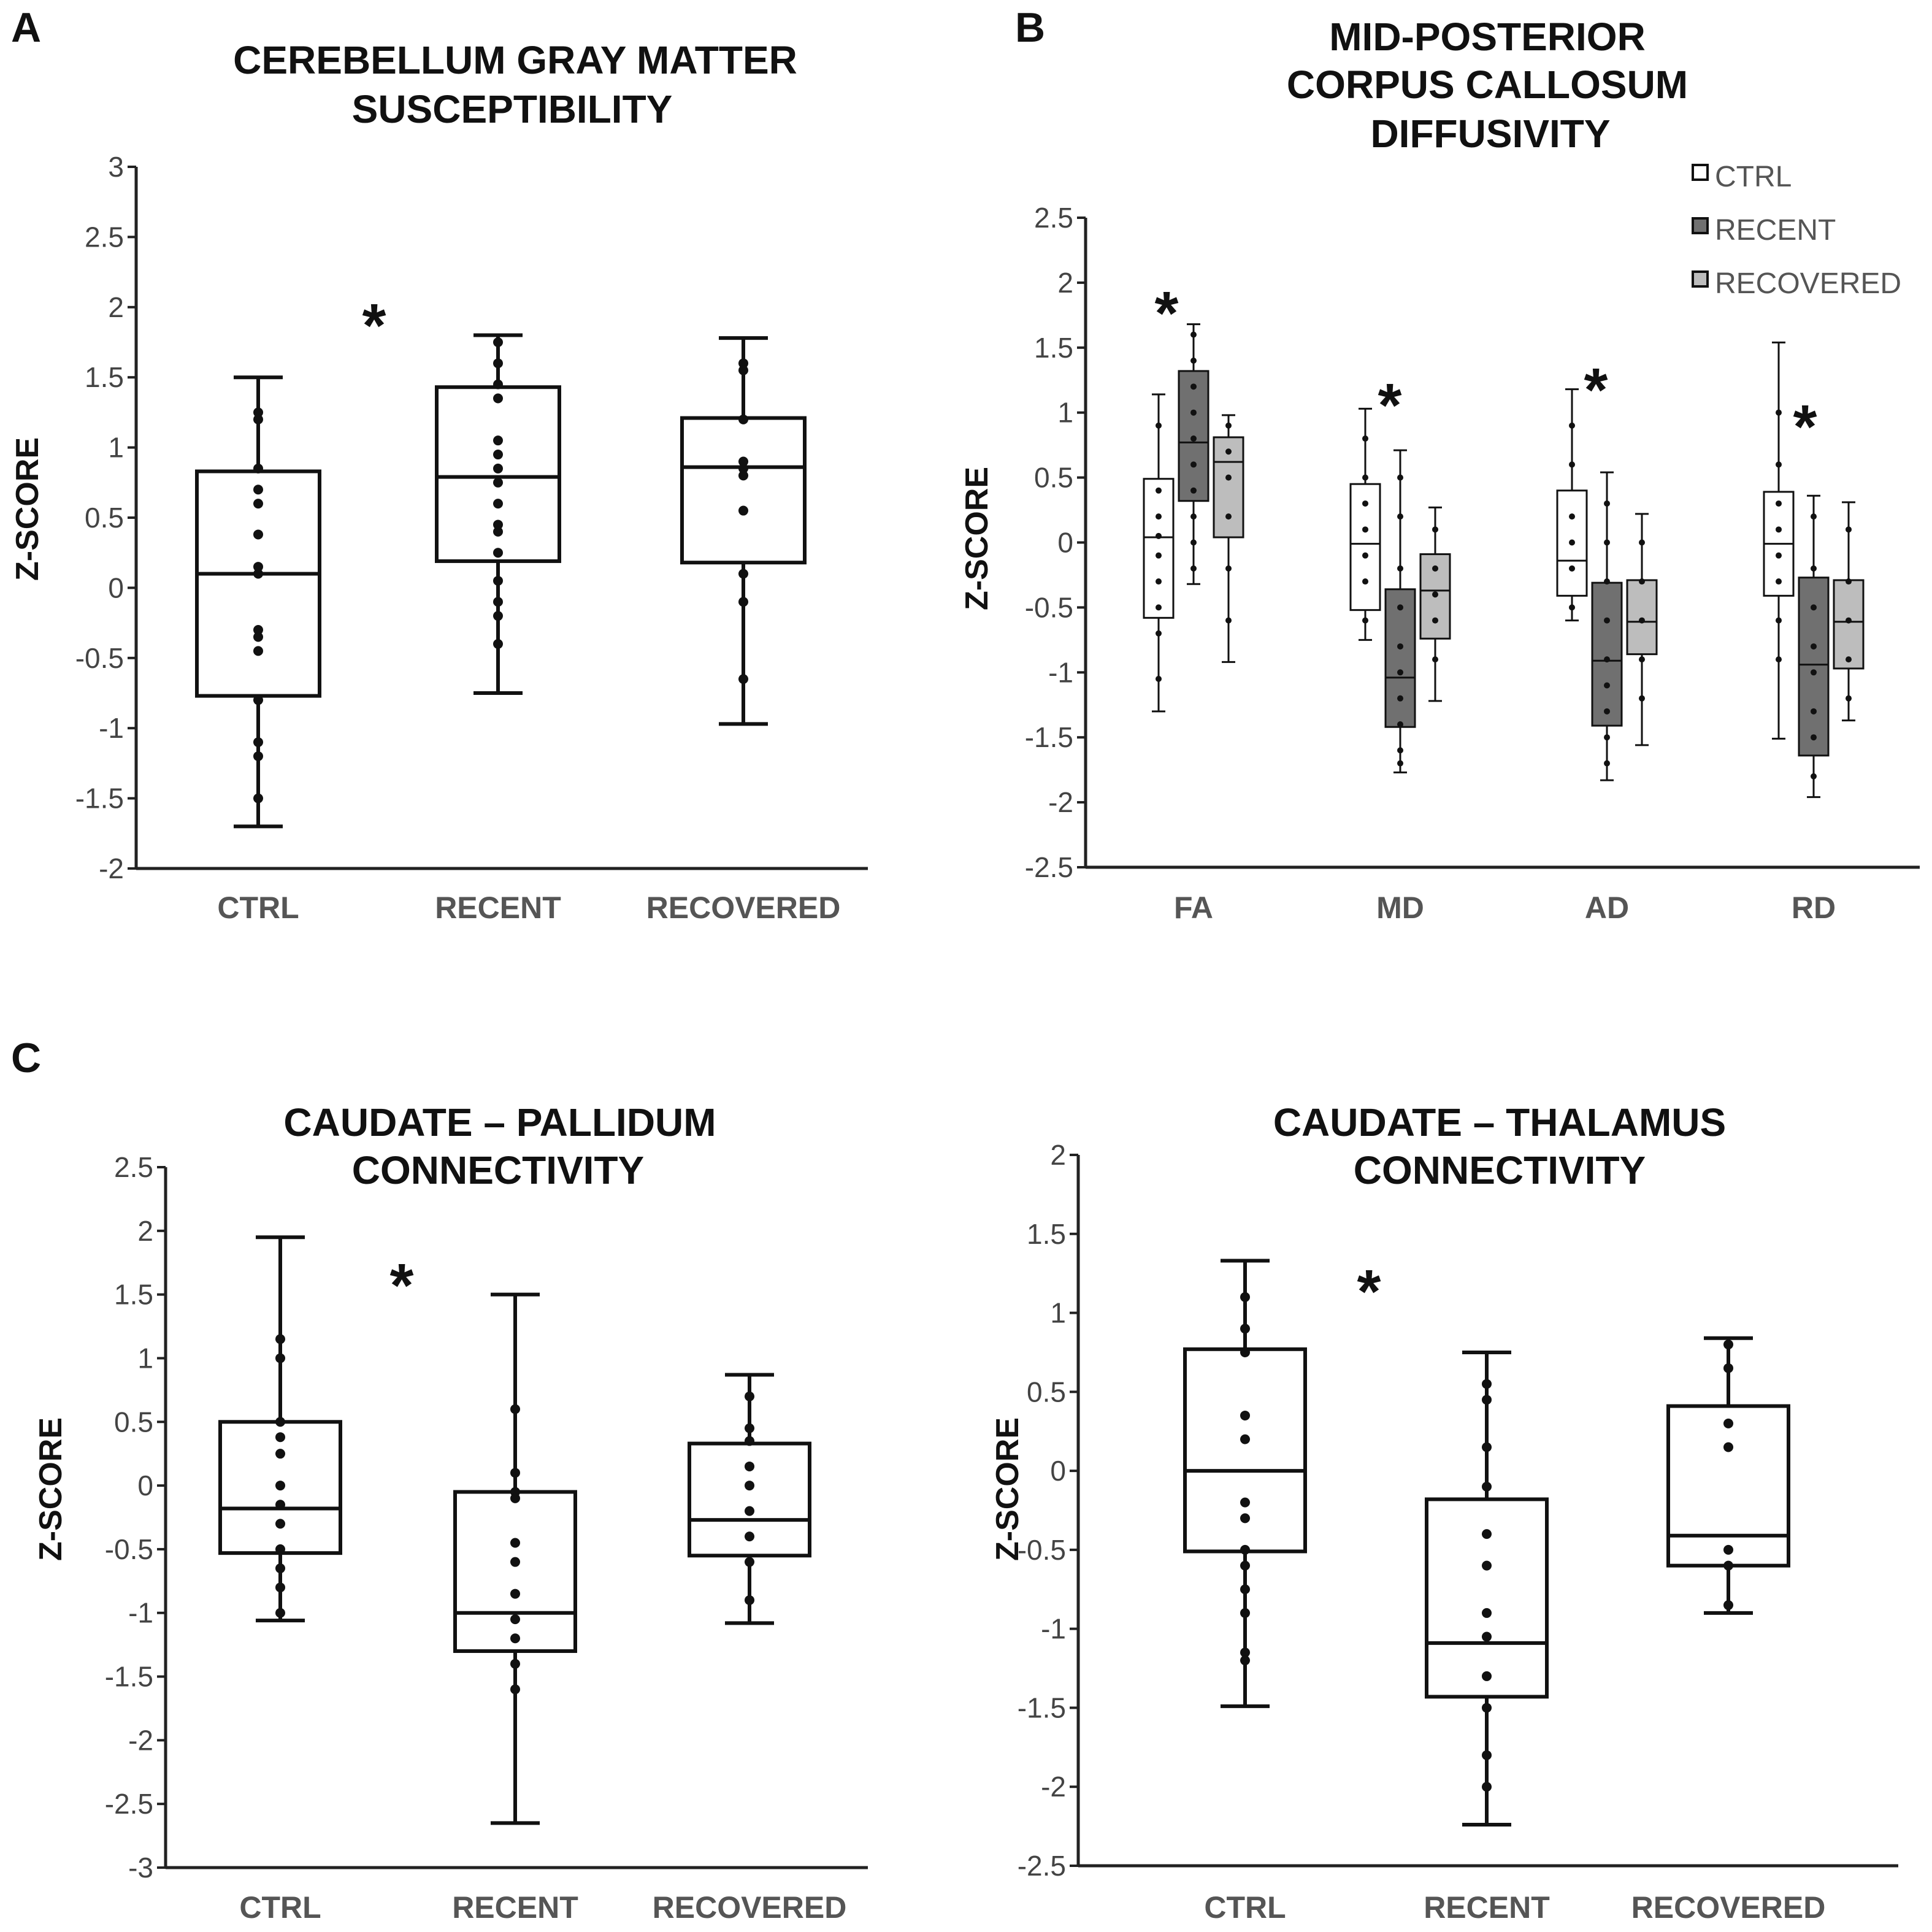  What do you see at coordinates (27, 509) in the screenshot?
I see `chart-a-y-axis-label: Z-SCORE` at bounding box center [27, 509].